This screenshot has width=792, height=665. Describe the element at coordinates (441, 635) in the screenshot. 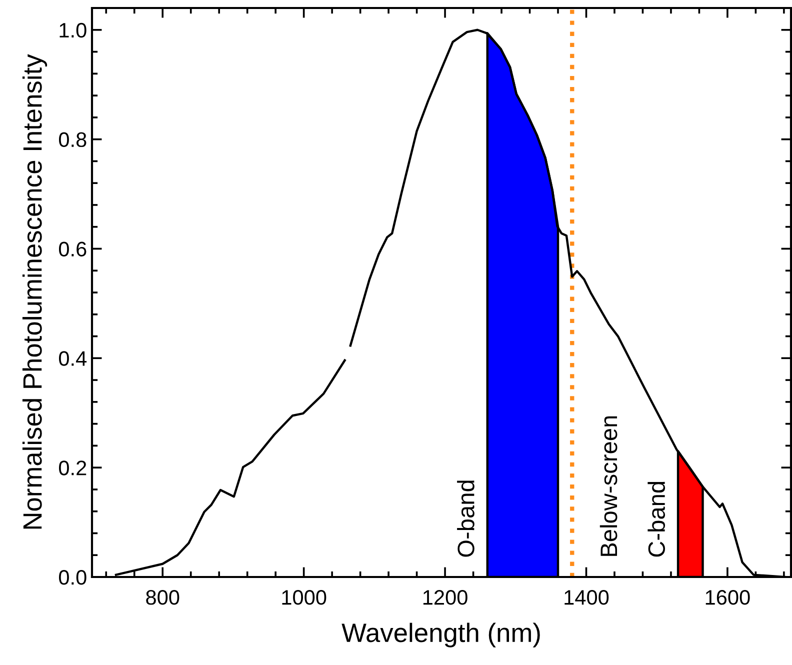

I see `x-axis-title: Wavelength (nm)` at that location.